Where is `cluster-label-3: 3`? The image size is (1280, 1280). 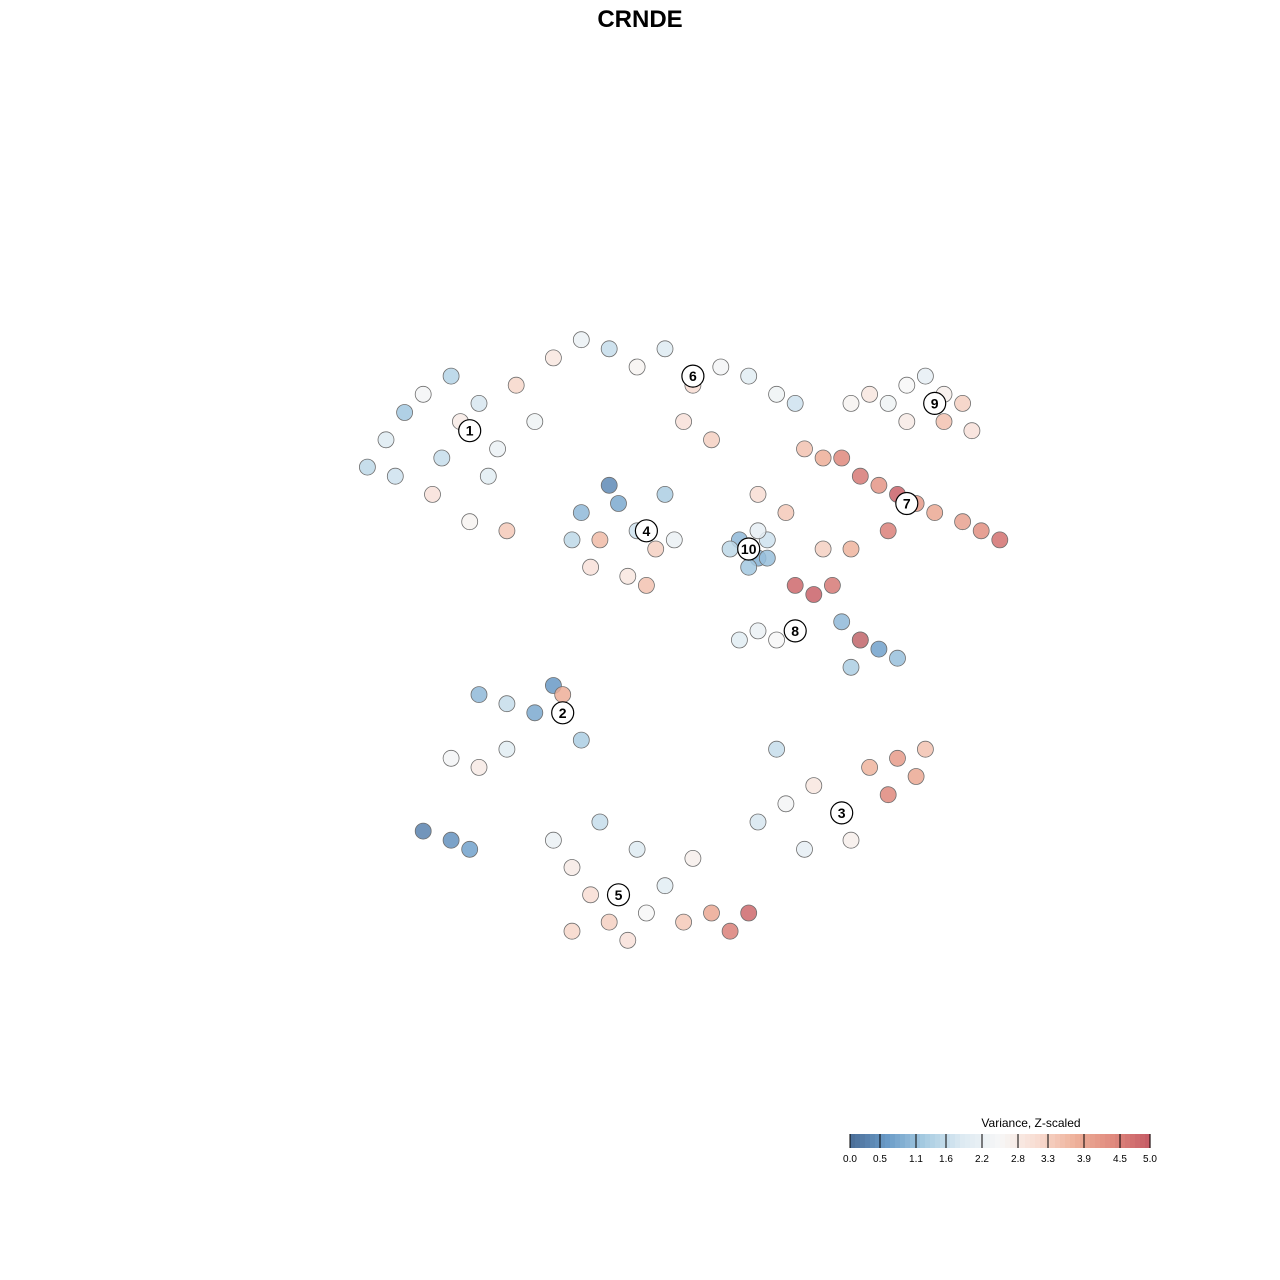 cluster-label-3: 3 is located at coordinates (842, 813).